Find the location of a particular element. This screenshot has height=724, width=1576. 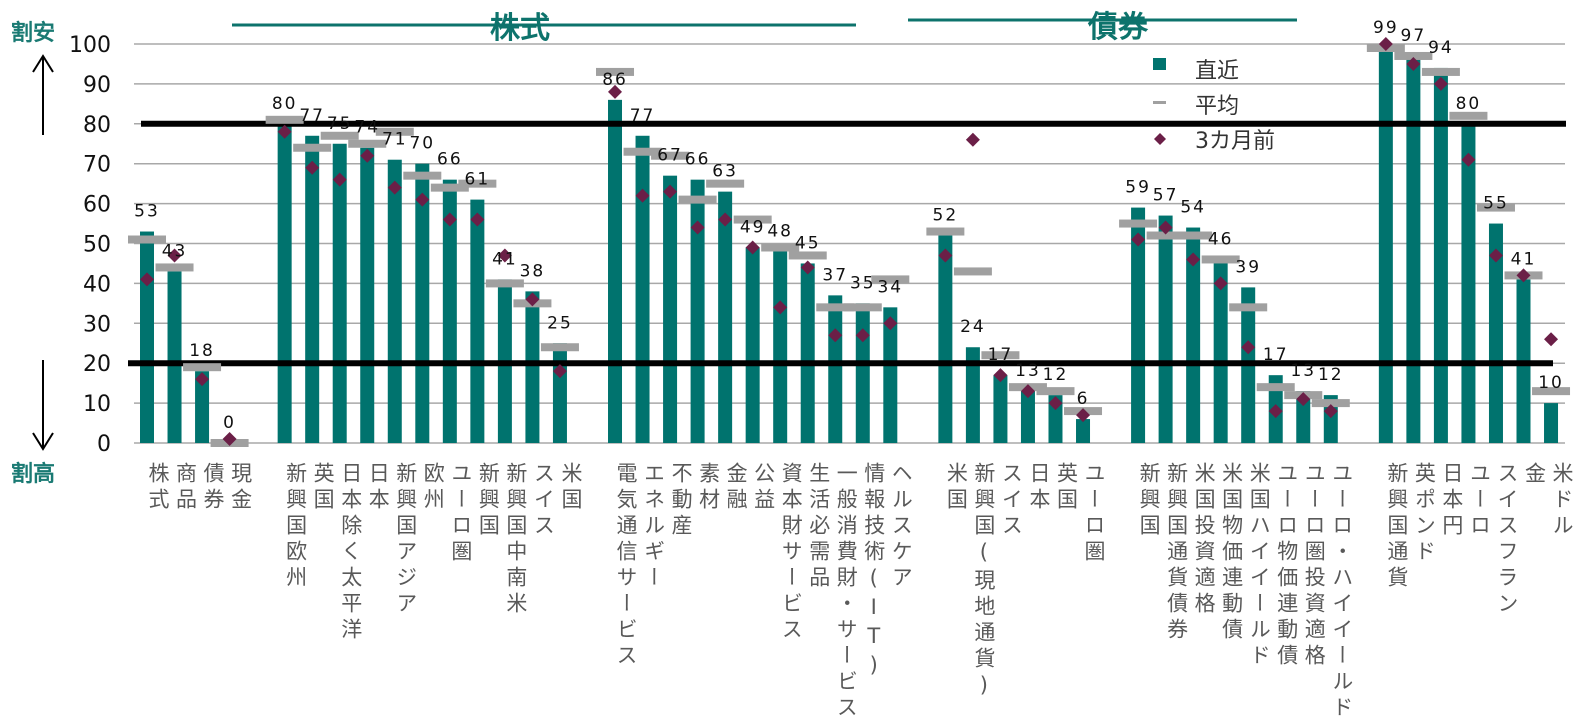

data-label: 0 is located at coordinates (229, 423).